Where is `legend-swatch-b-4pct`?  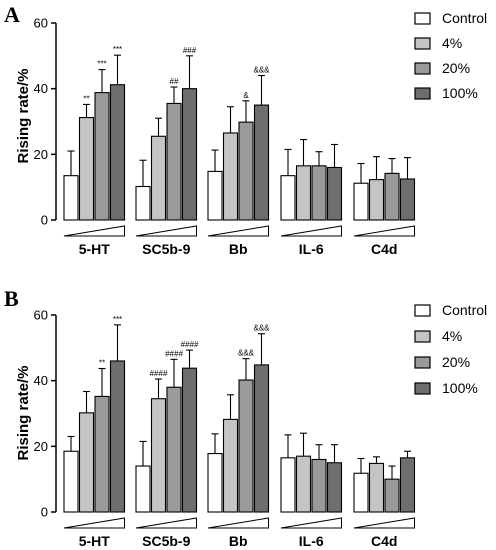
legend-swatch-b-4pct is located at coordinates (422, 336).